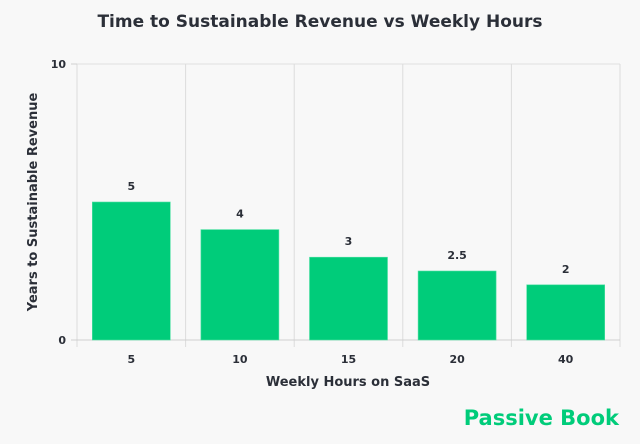 This screenshot has height=444, width=640. I want to click on x-tick-label: 15, so click(348, 359).